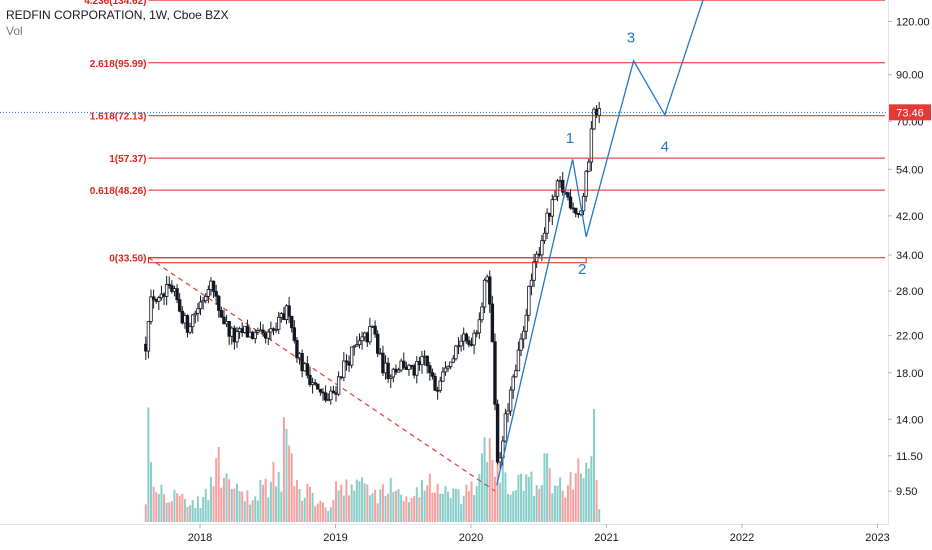  I want to click on volume-legend-label: Vol, so click(14, 31).